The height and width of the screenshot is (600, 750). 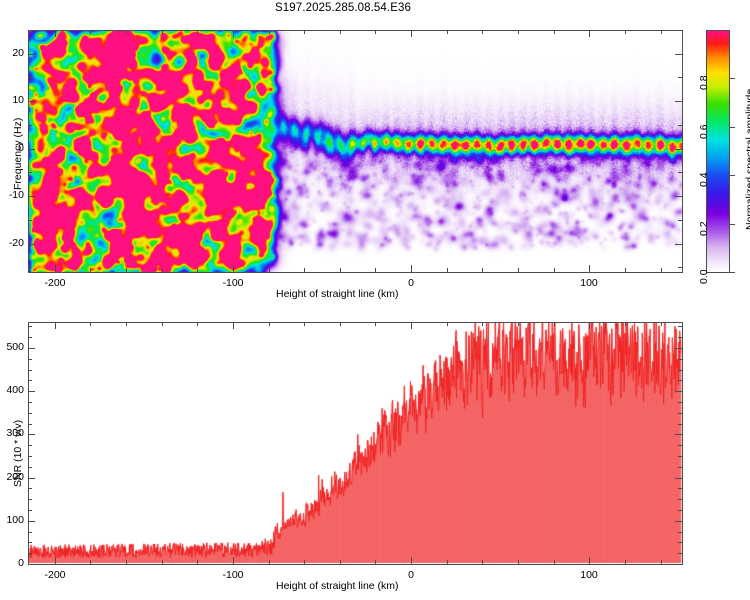 What do you see at coordinates (21, 148) in the screenshot?
I see `ytick-label: 0` at bounding box center [21, 148].